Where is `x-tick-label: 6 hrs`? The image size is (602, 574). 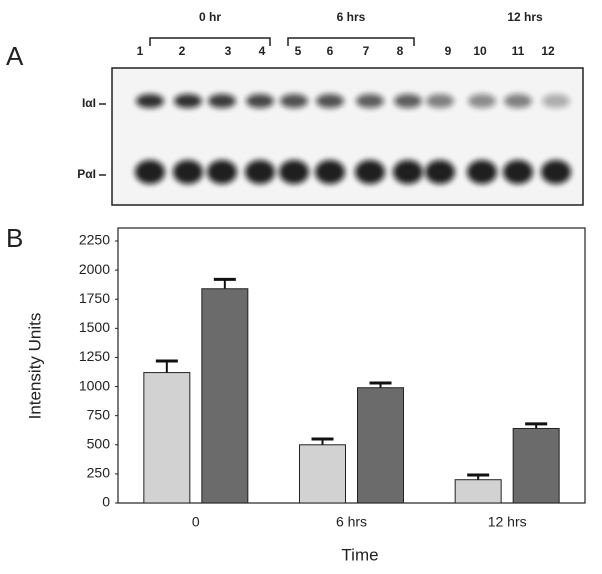
x-tick-label: 6 hrs is located at coordinates (351, 522).